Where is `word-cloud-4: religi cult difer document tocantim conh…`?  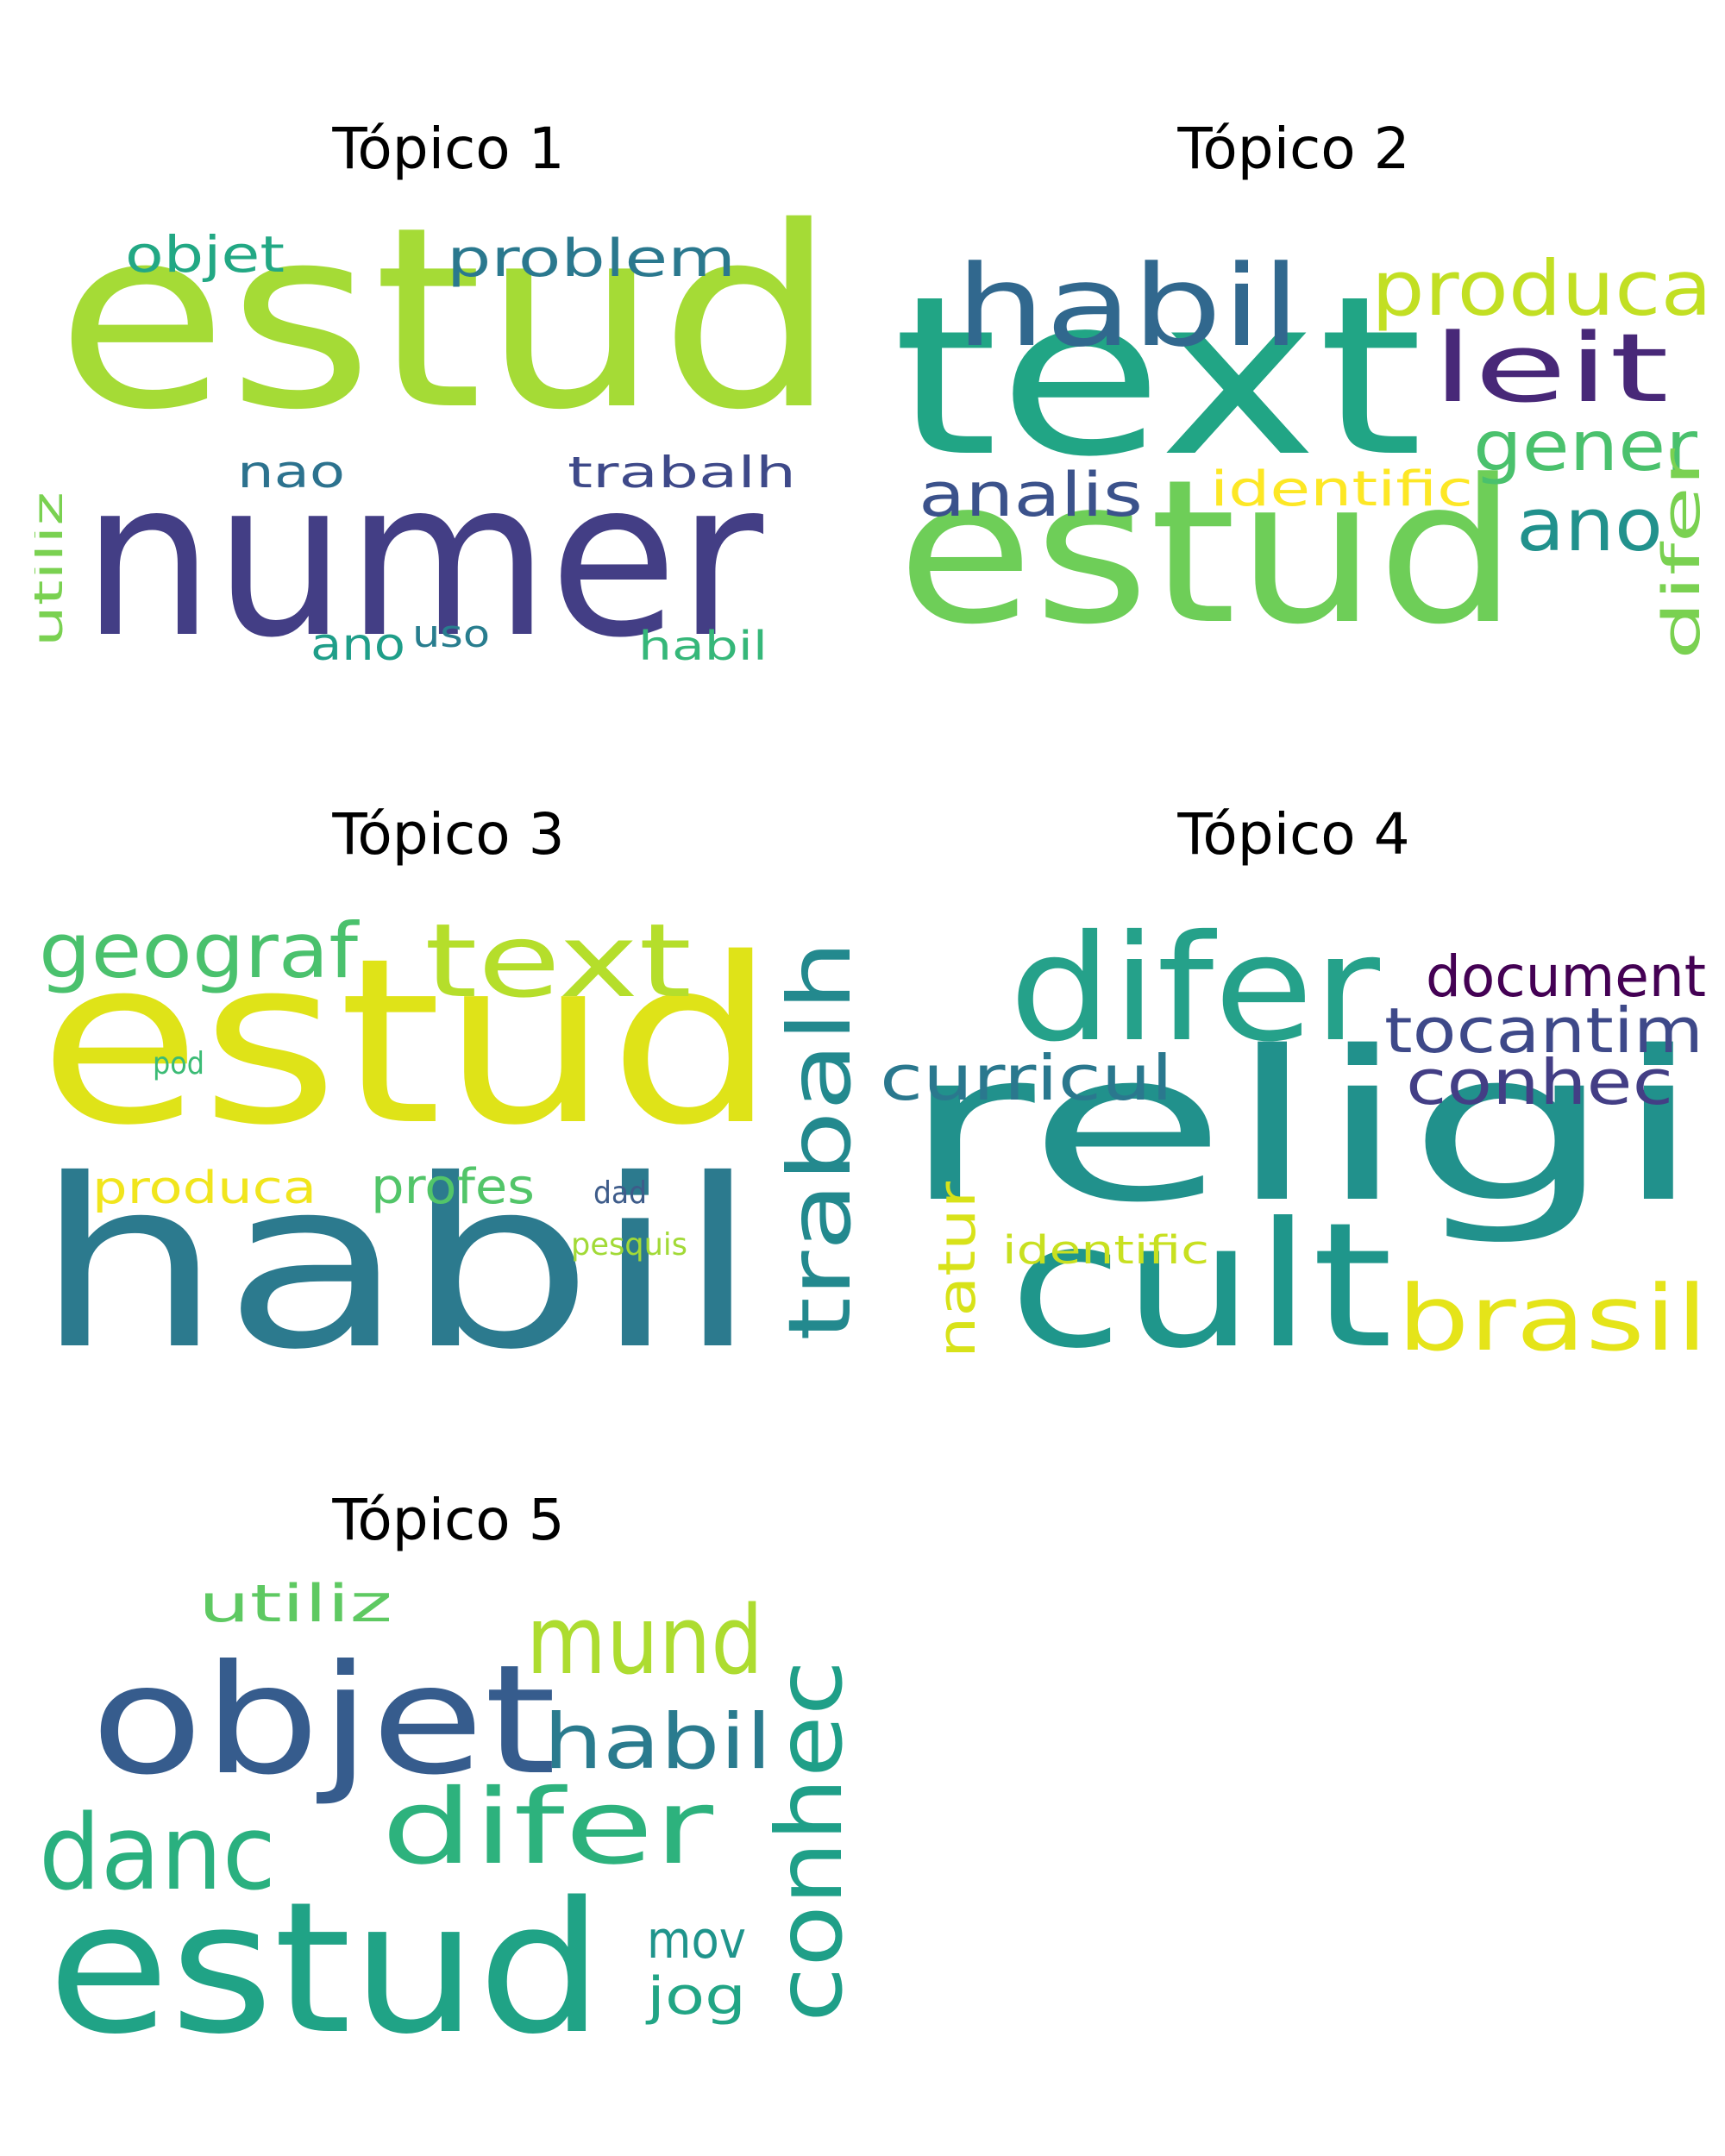
word-cloud-4: religi cult difer document tocantim conh… is located at coordinates (1294, 1116).